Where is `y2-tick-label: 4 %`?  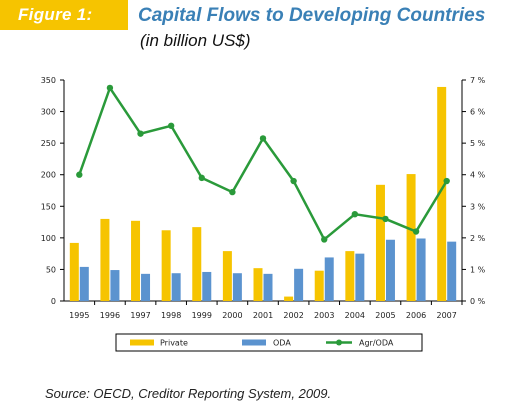
y2-tick-label: 4 % is located at coordinates (478, 175).